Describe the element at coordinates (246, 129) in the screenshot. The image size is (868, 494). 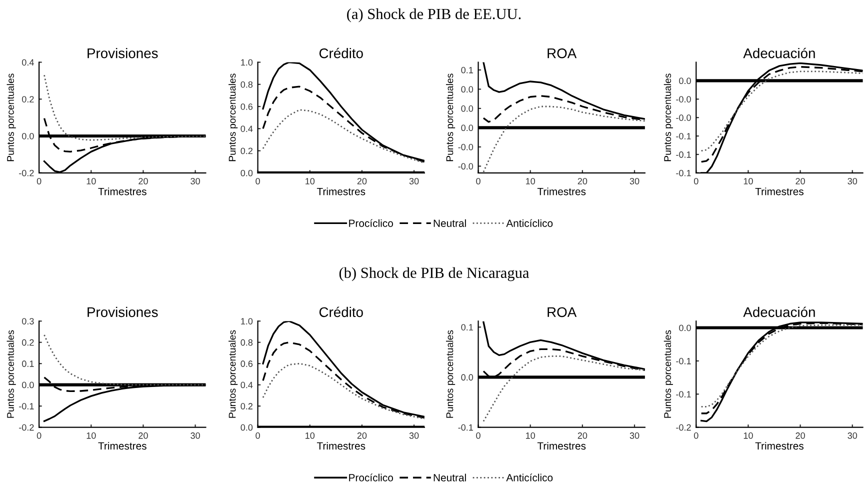
I see `y-tick-label: 0.4` at that location.